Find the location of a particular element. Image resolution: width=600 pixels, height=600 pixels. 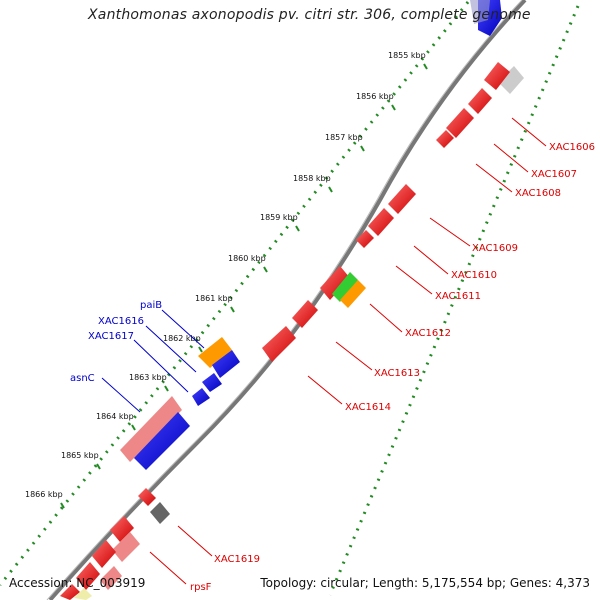

cds-arrow-xac1614 is located at coordinates (279, 344).